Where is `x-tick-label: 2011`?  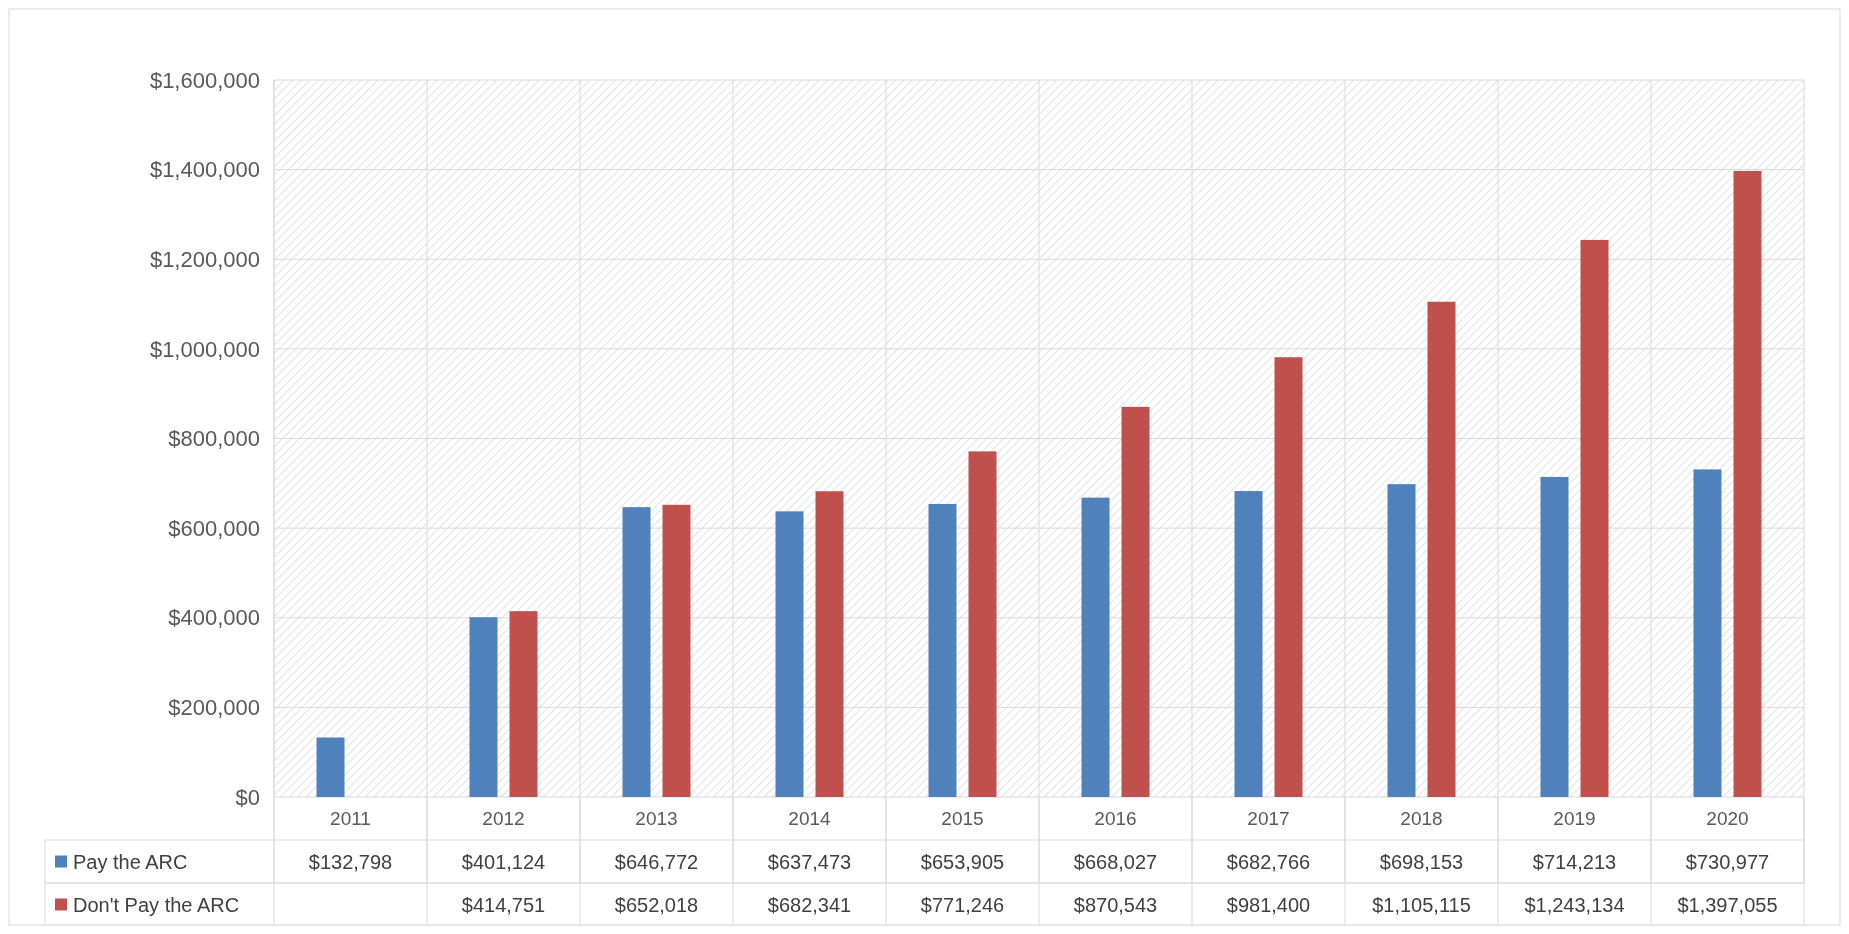
x-tick-label: 2011 is located at coordinates (350, 819).